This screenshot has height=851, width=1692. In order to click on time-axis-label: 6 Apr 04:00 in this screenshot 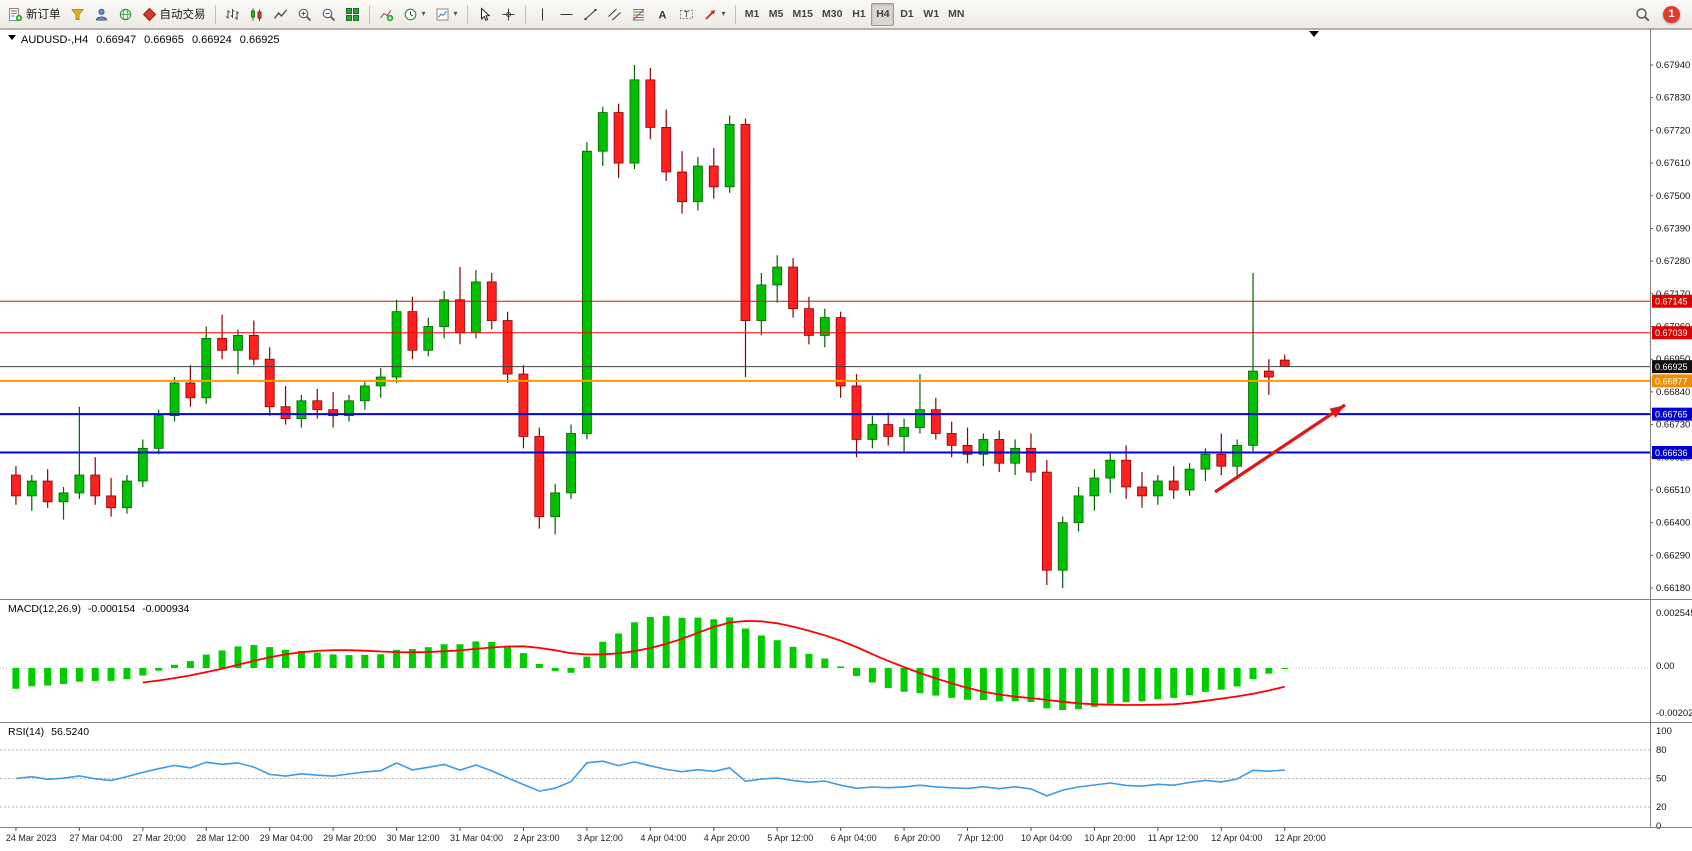, I will do `click(854, 838)`.